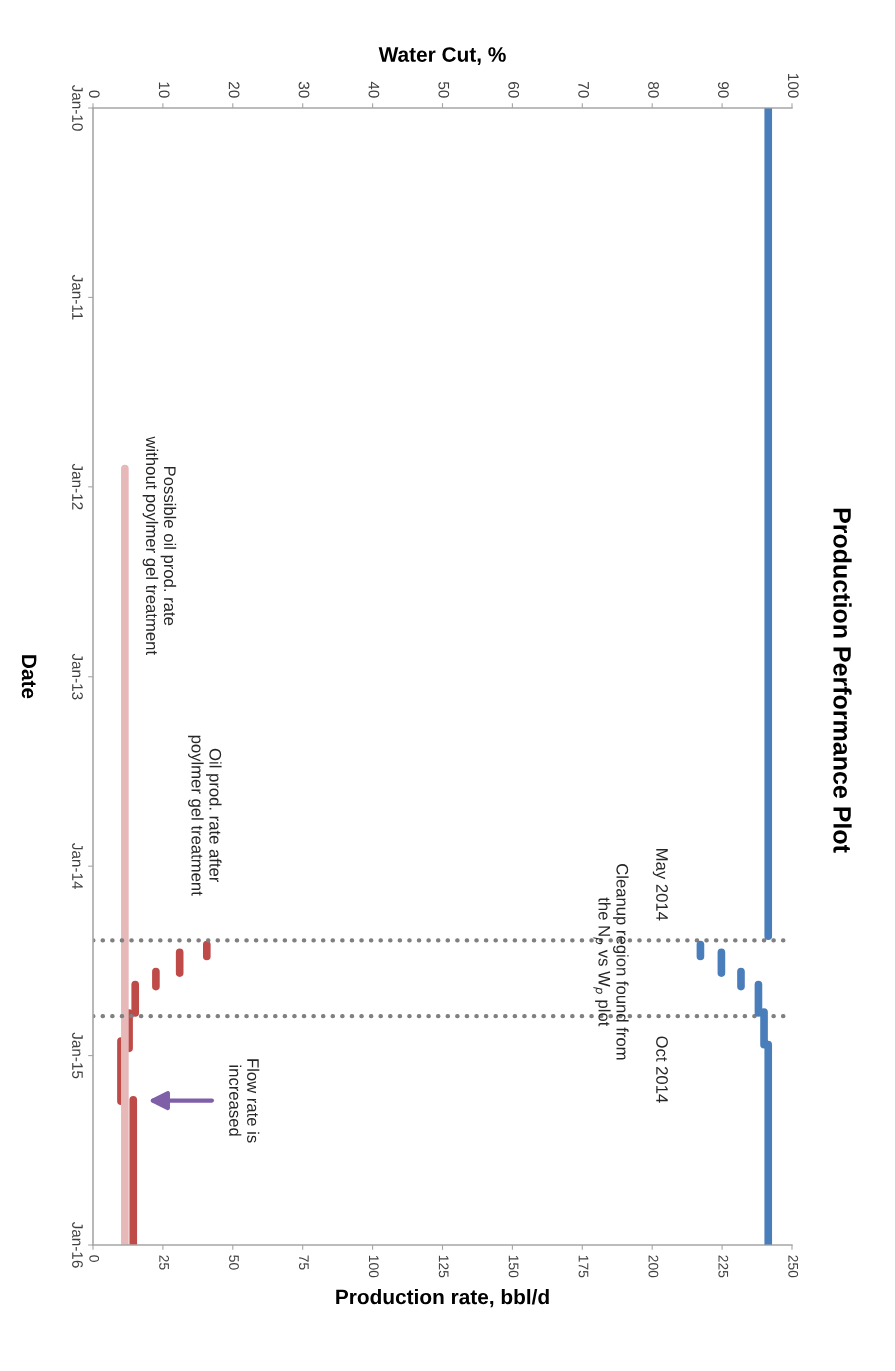  I want to click on y-tick-label: Jan-10, so click(77, 107).